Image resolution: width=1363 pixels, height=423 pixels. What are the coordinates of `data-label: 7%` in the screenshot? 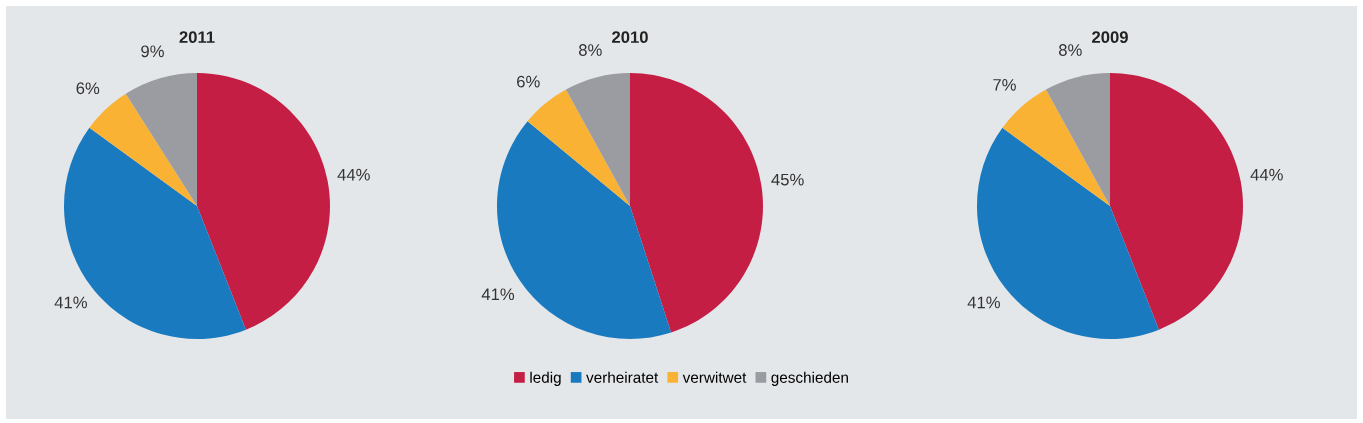 It's located at (1004, 85).